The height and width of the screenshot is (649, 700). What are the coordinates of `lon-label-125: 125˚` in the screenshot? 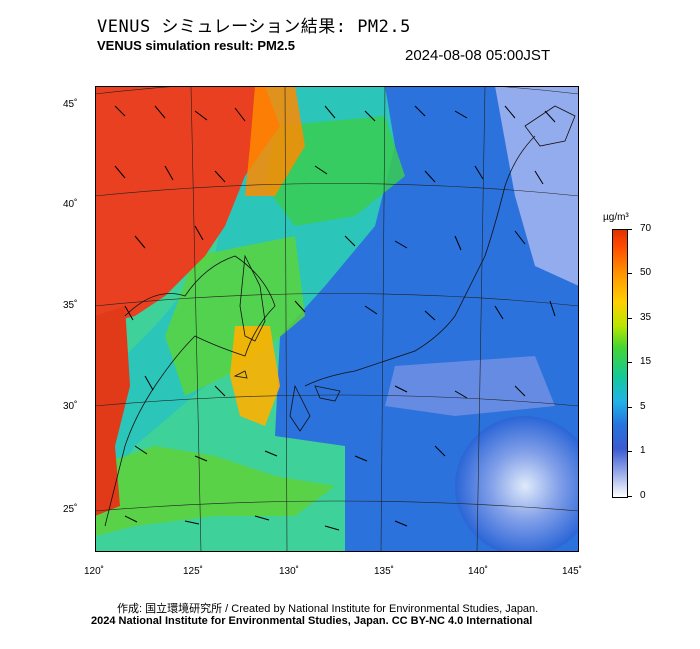 It's located at (193, 571).